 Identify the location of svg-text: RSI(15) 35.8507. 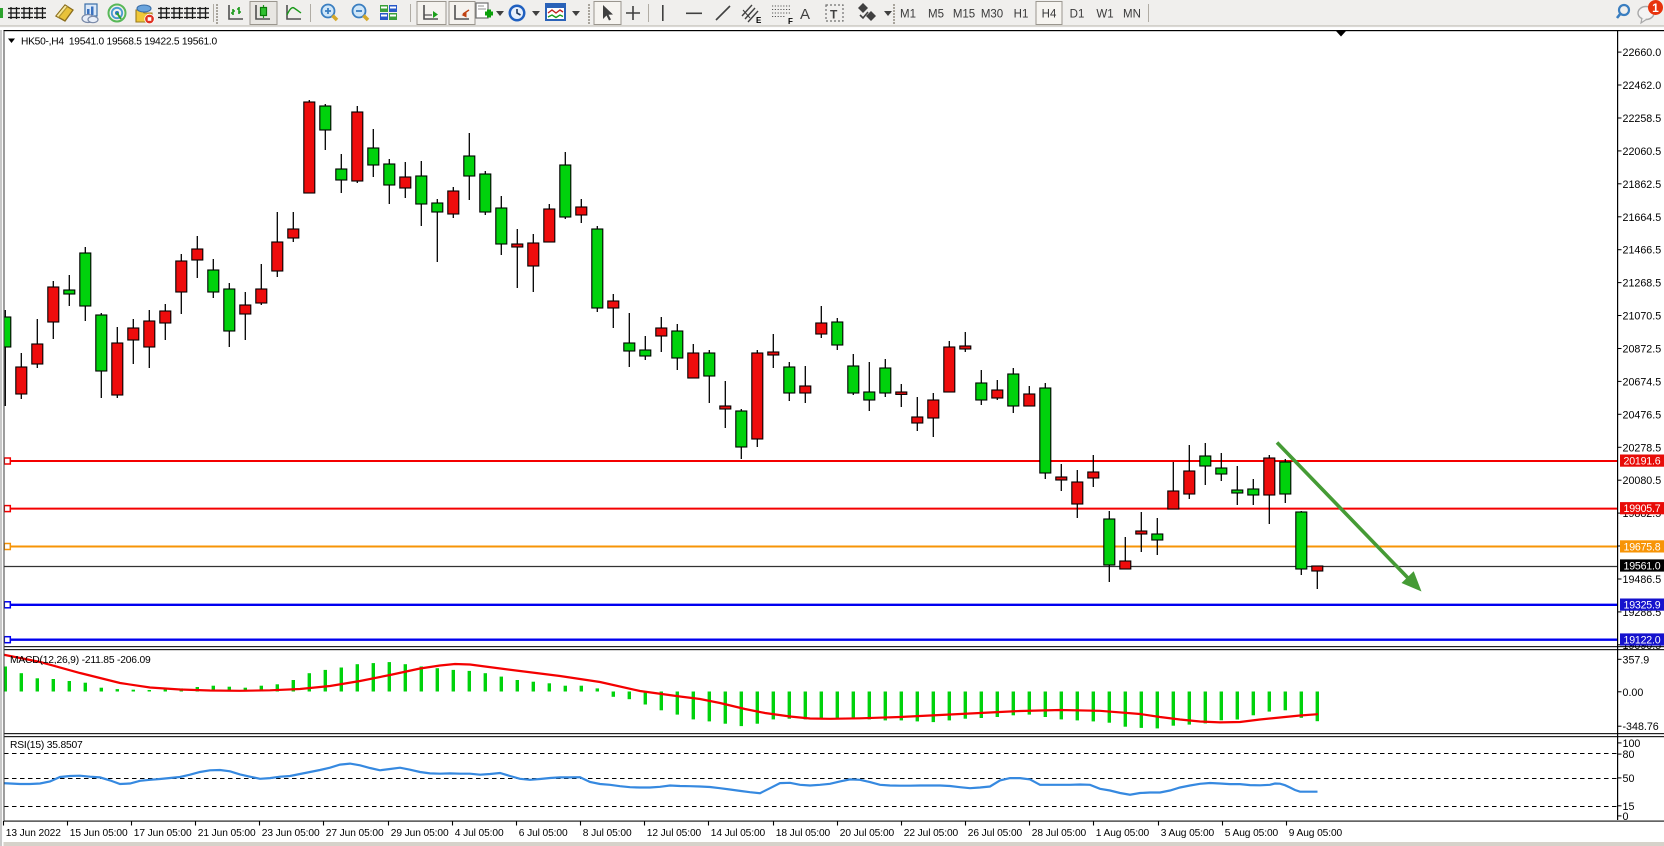
(46, 745).